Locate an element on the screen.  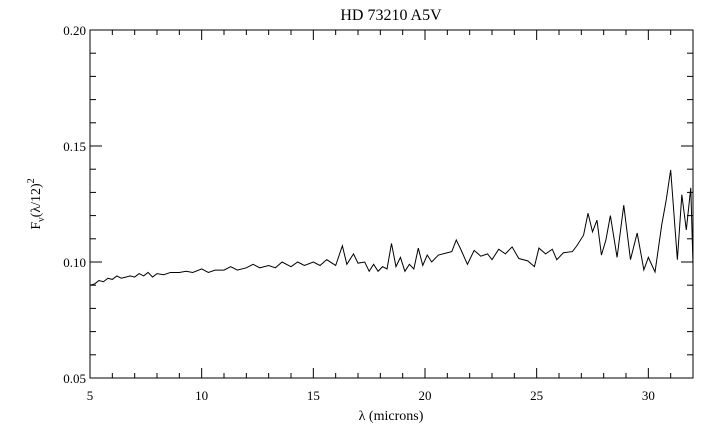
x-tick-label: 10 is located at coordinates (201, 395).